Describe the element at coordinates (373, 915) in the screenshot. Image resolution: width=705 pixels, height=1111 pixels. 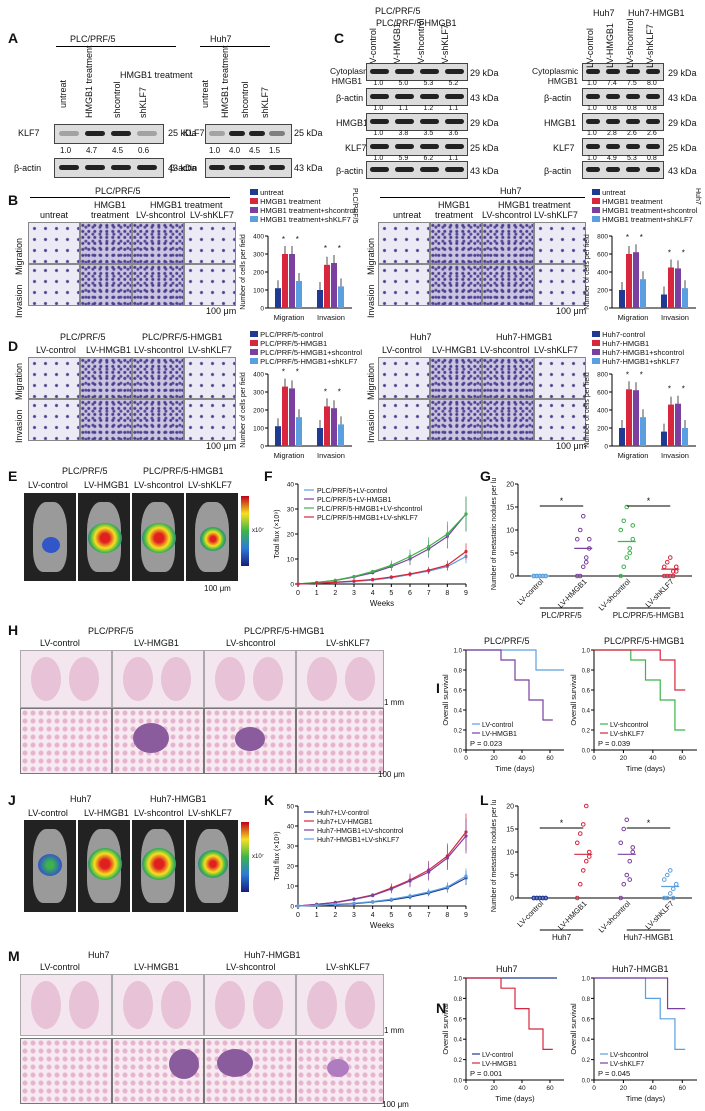
I see `x-tick-label: 4` at that location.